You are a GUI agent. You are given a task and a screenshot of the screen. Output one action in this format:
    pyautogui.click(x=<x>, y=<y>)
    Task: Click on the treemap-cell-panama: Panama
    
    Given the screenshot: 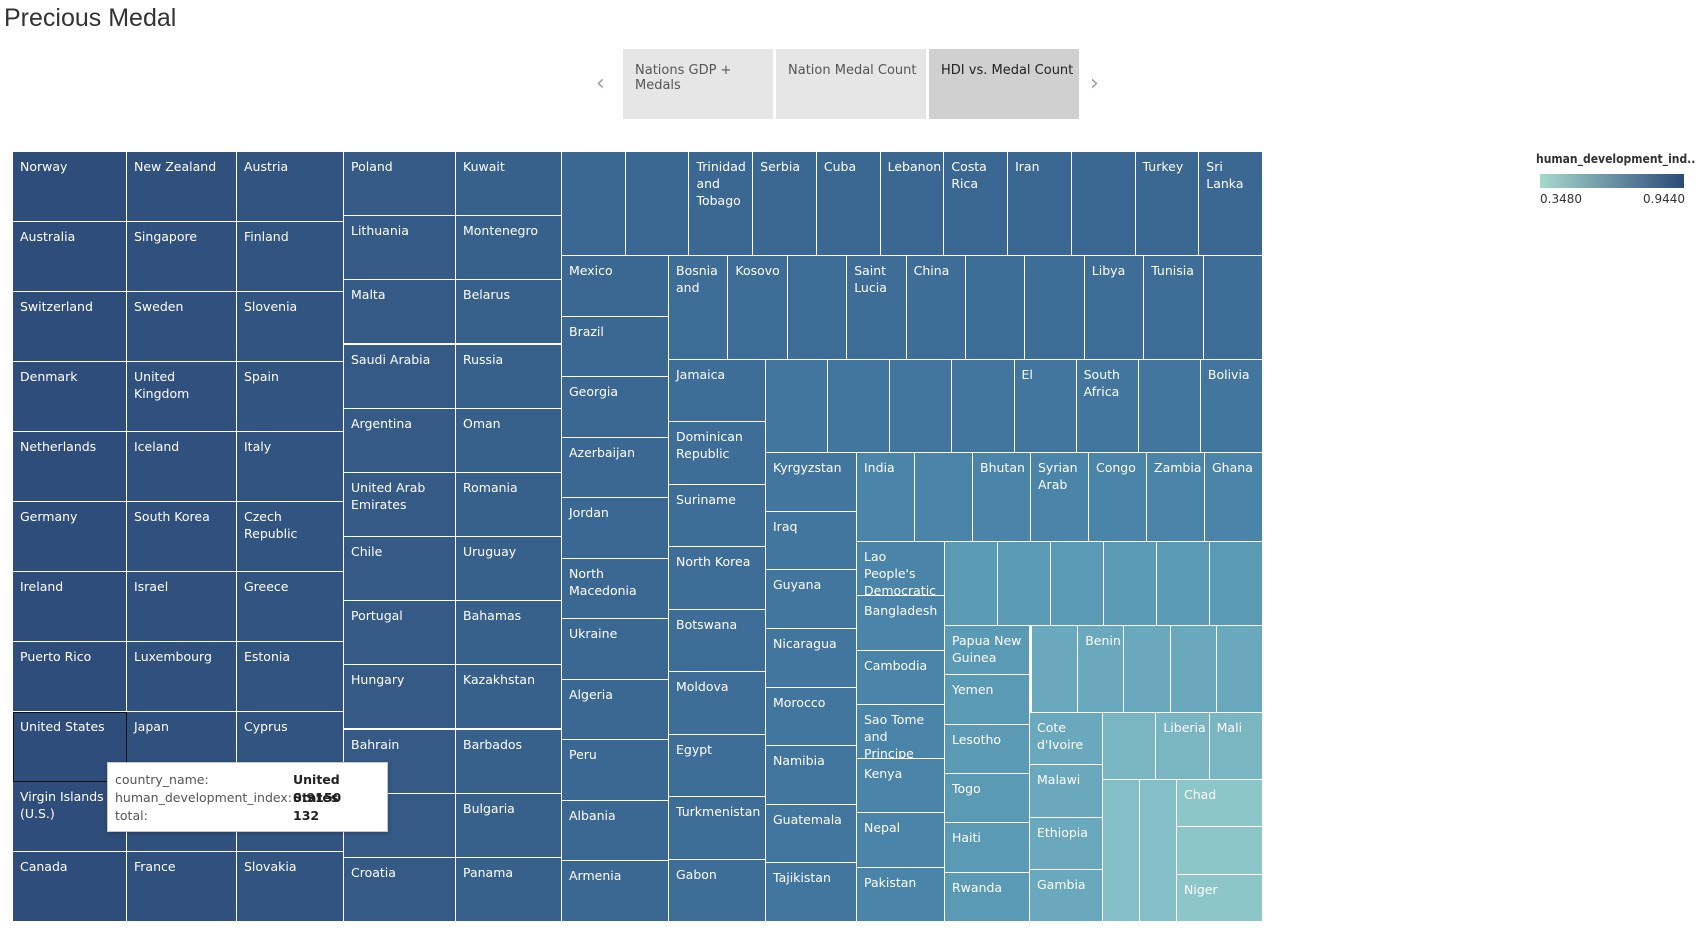 What is the action you would take?
    pyautogui.click(x=509, y=889)
    